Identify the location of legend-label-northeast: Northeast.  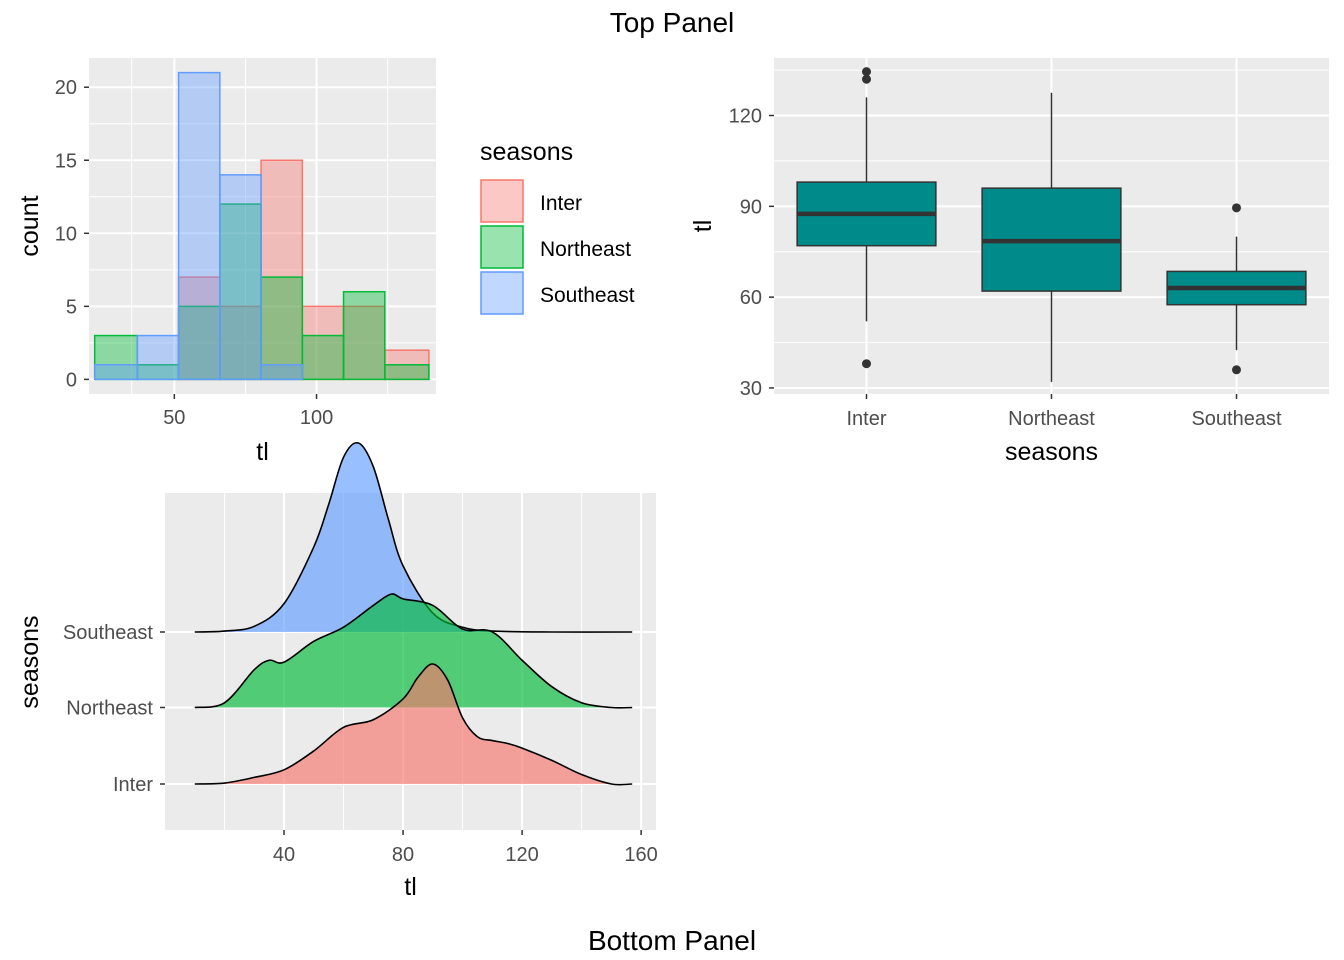
(585, 249).